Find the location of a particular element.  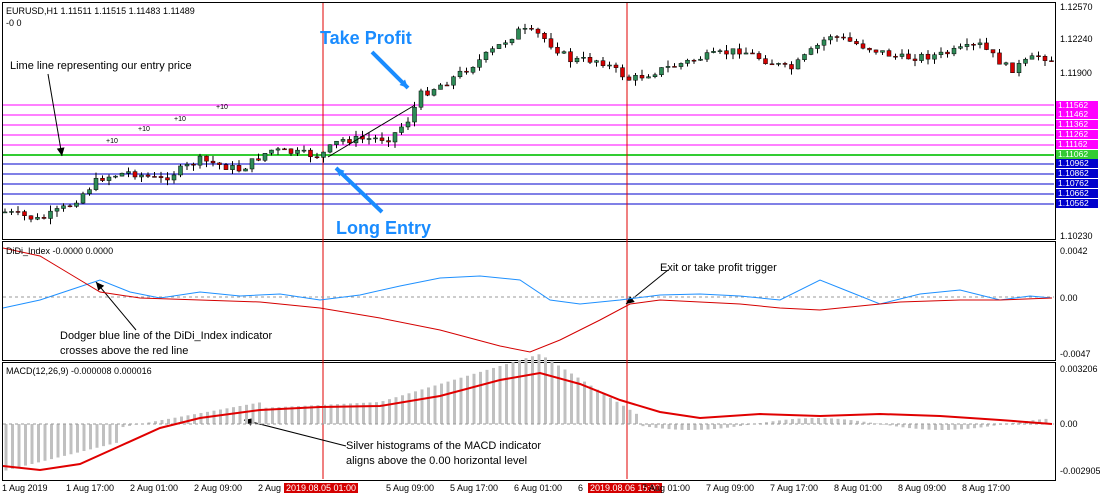

x-axis-highlight-entry: 2019.08.05 01:00 is located at coordinates (321, 488).